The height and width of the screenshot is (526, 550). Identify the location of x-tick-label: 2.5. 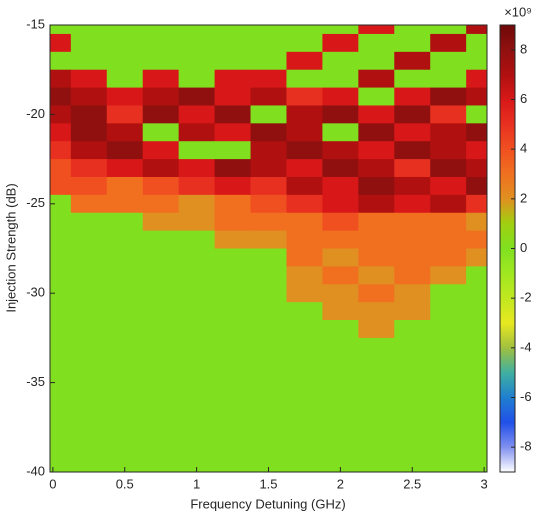
(412, 483).